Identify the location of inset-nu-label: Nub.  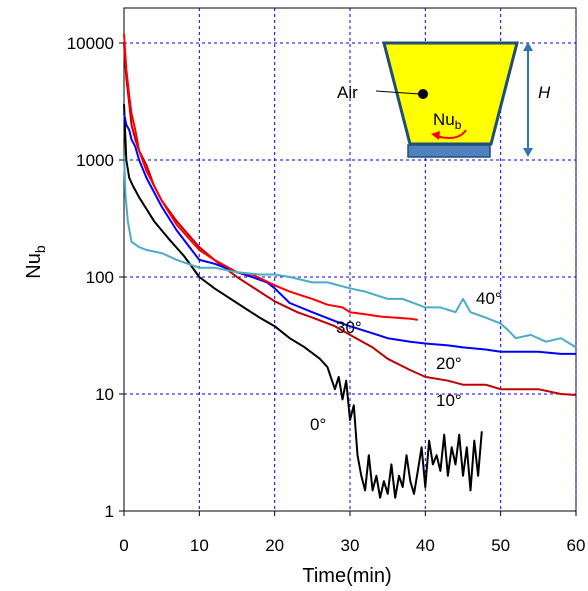
(447, 121).